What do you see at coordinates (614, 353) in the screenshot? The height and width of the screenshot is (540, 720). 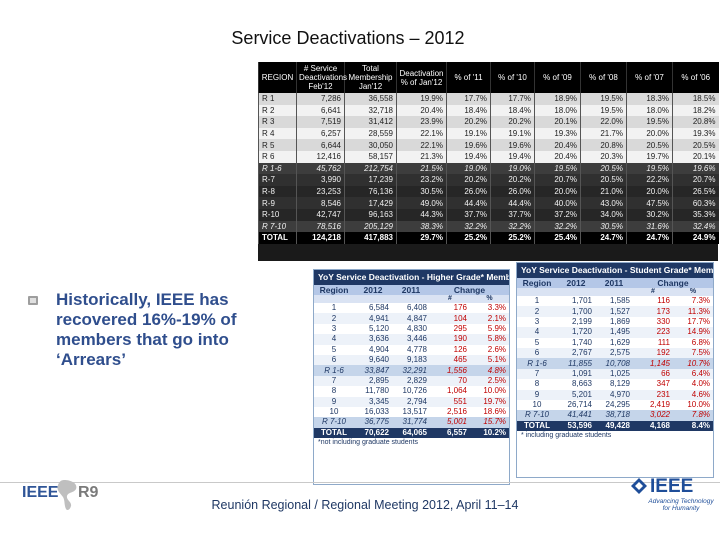 I see `table-cell: 2,575` at bounding box center [614, 353].